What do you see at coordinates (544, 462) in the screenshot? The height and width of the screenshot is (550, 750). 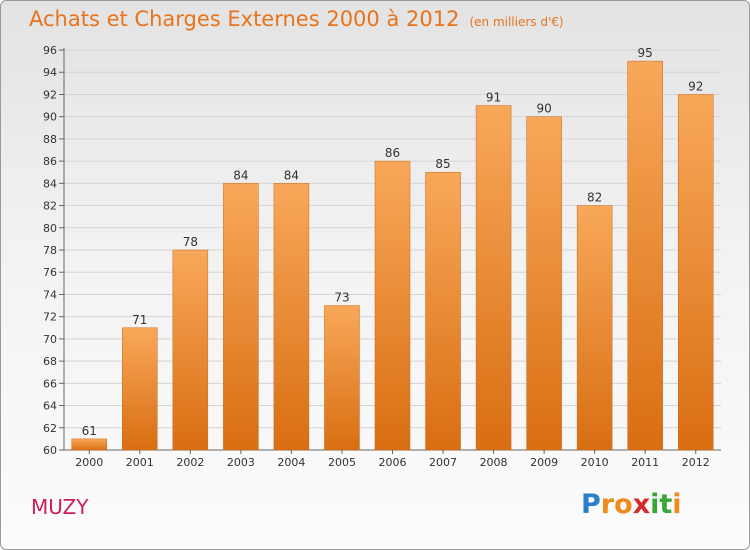 I see `x-tick-label-2009: 2009` at bounding box center [544, 462].